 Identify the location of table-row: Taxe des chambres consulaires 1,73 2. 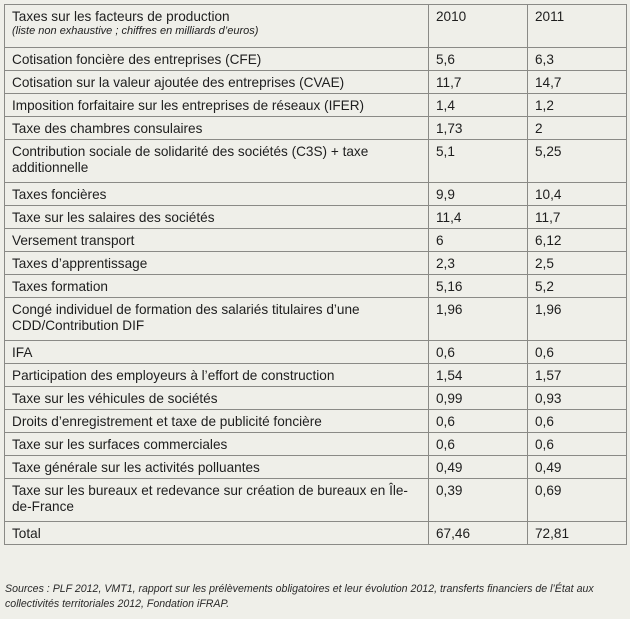
(315, 128).